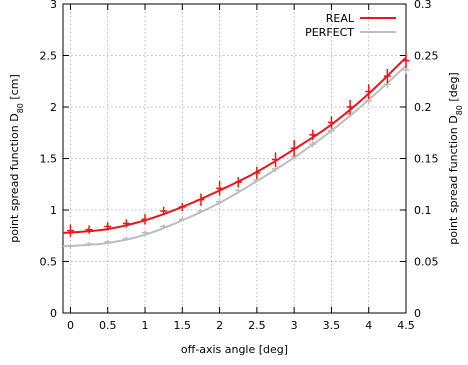  I want to click on y-tick-labels: 0 0.5 1 1.5 2 2.5 3, so click(49, 160).